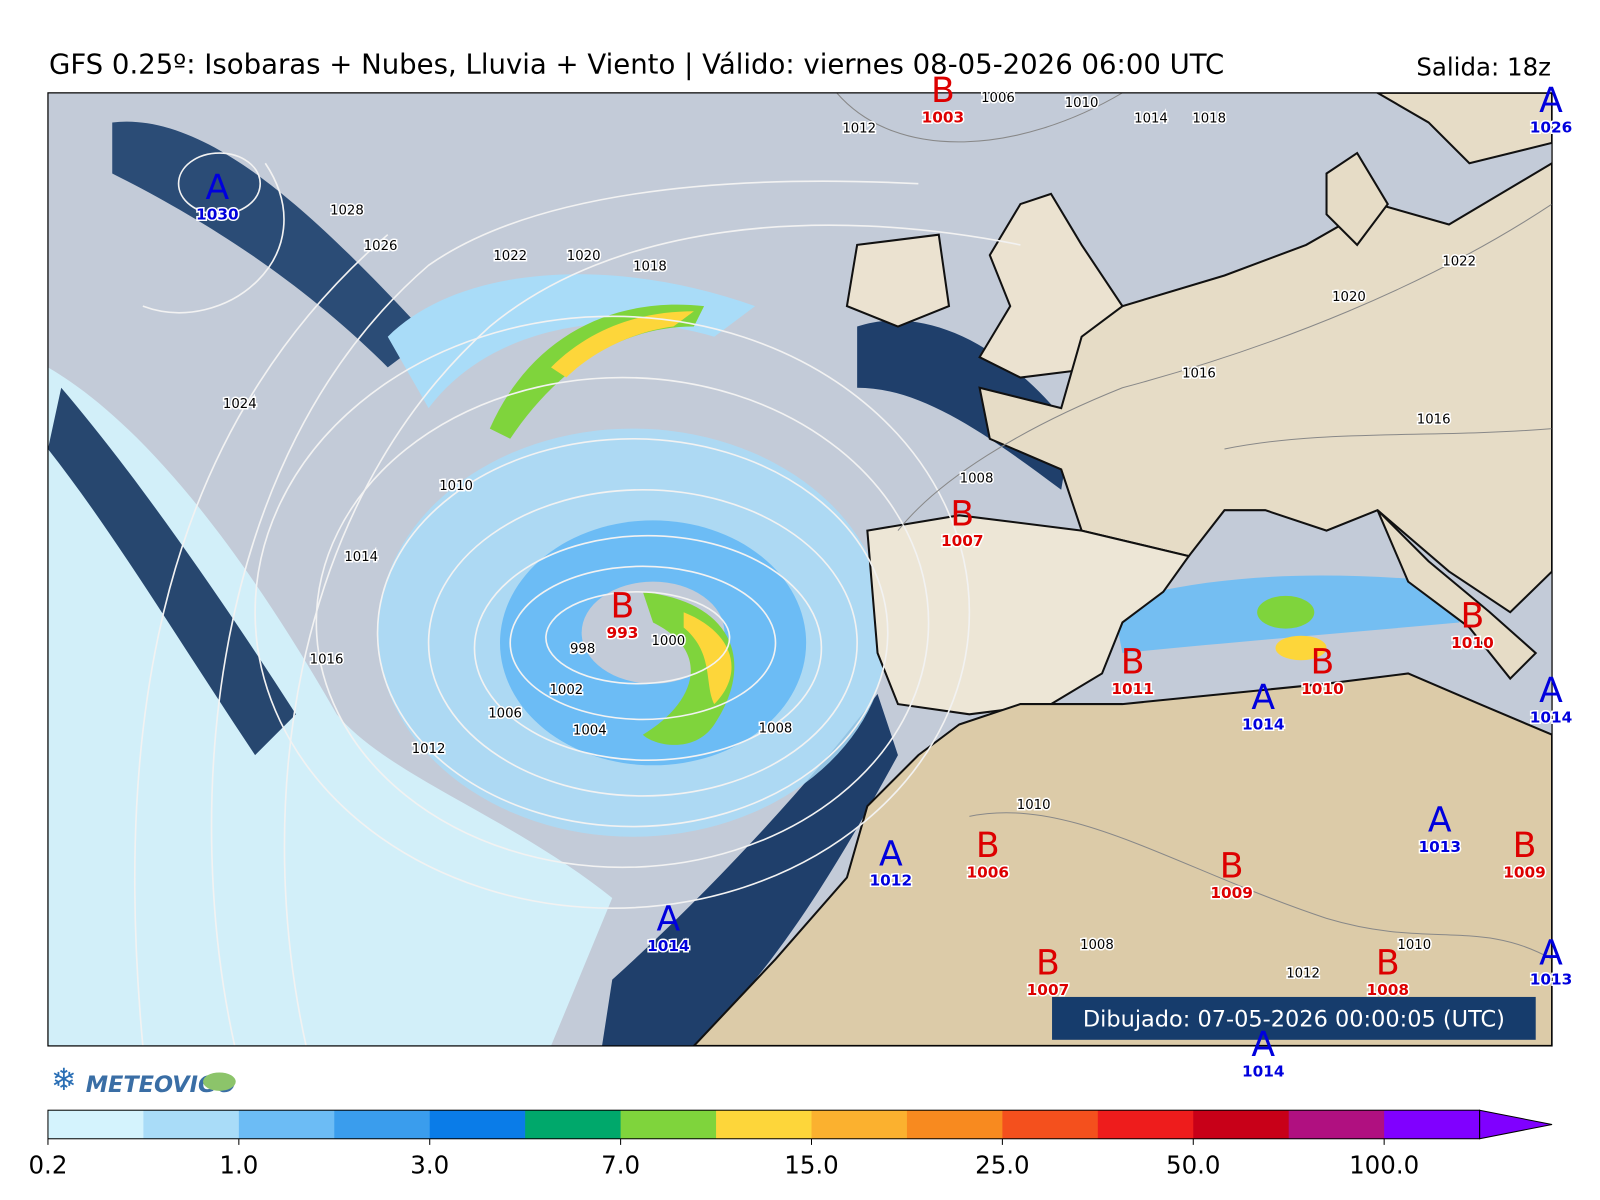 The height and width of the screenshot is (1200, 1600). What do you see at coordinates (669, 641) in the screenshot?
I see `isobar-label: 1000` at bounding box center [669, 641].